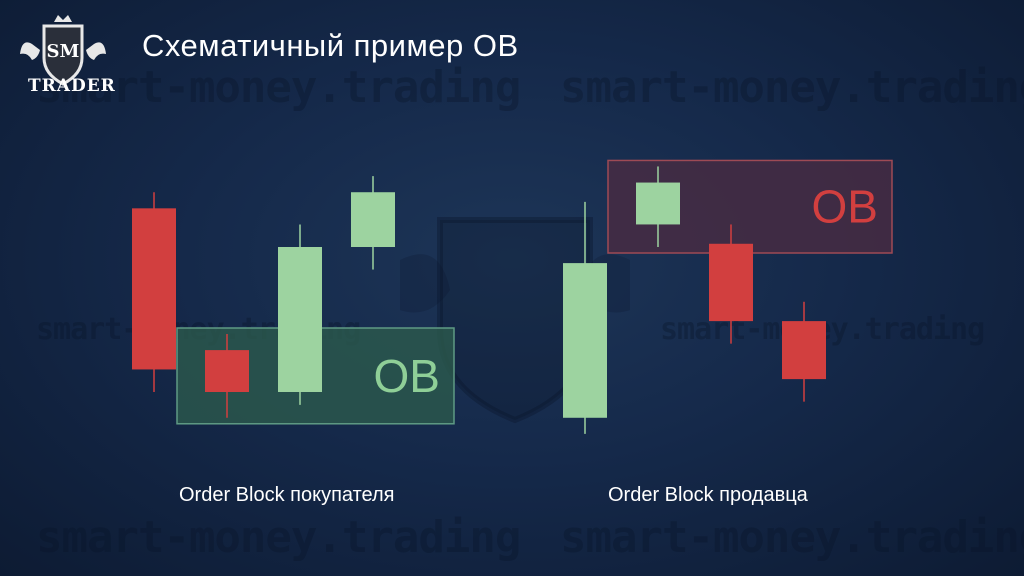 The height and width of the screenshot is (576, 1024). Describe the element at coordinates (96, 51) in the screenshot. I see `bear-icon` at that location.